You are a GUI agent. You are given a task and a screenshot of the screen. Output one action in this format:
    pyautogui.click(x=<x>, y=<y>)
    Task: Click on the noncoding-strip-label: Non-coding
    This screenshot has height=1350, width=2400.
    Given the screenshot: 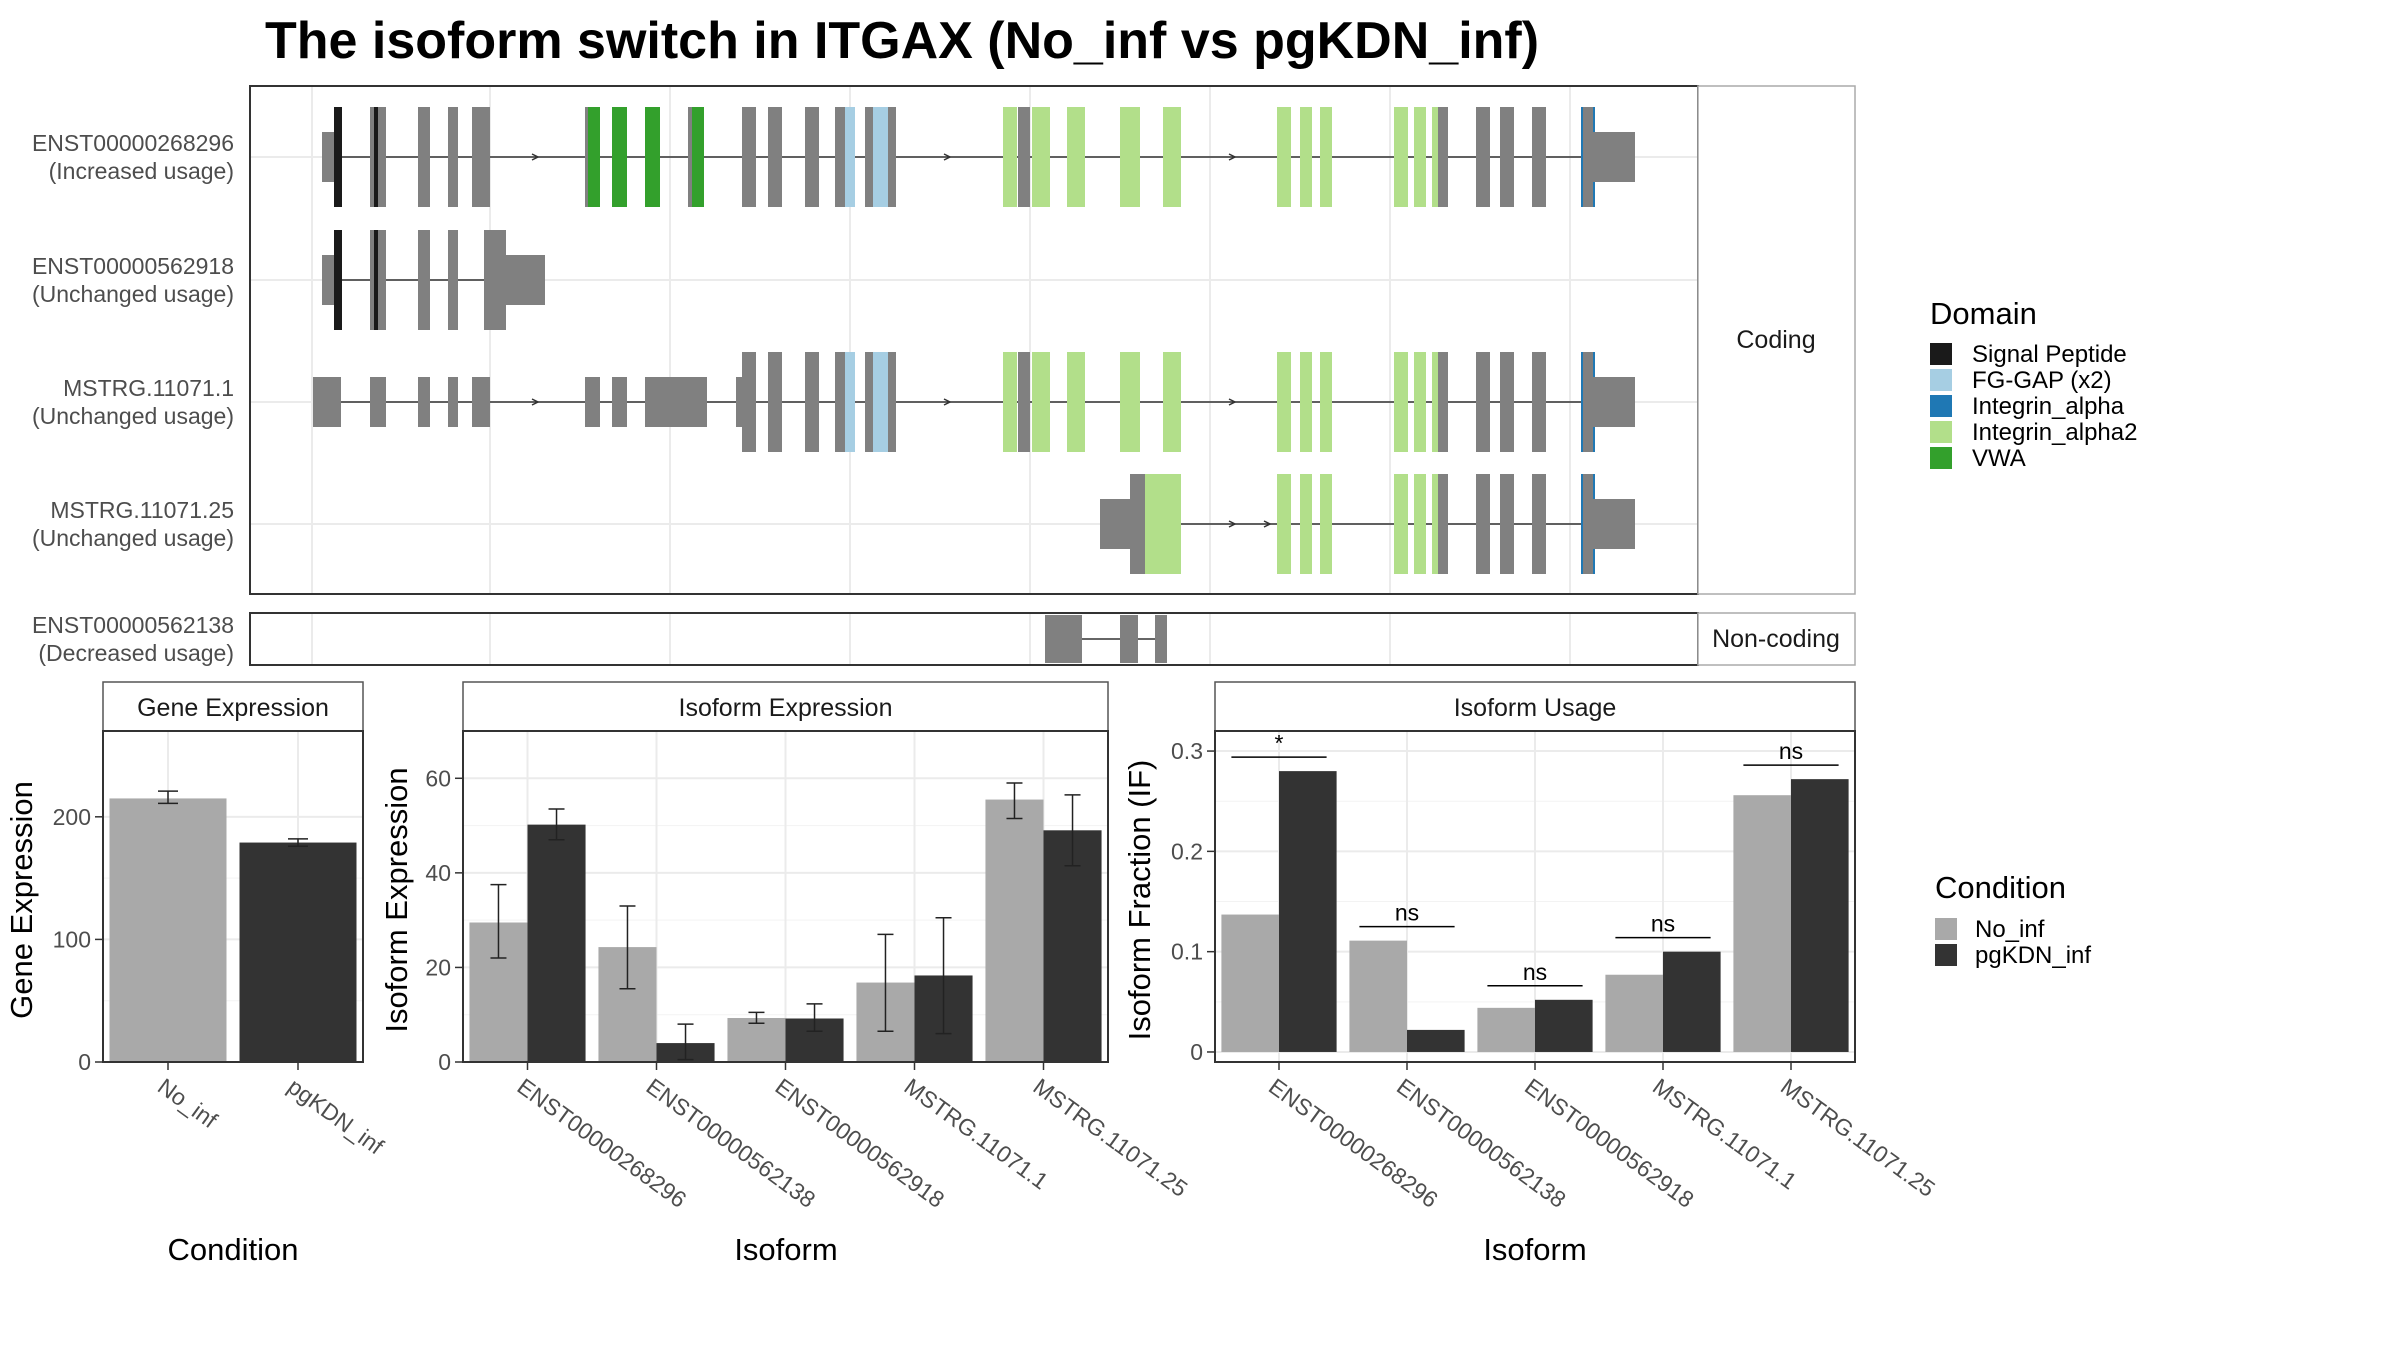 What is the action you would take?
    pyautogui.click(x=1776, y=639)
    